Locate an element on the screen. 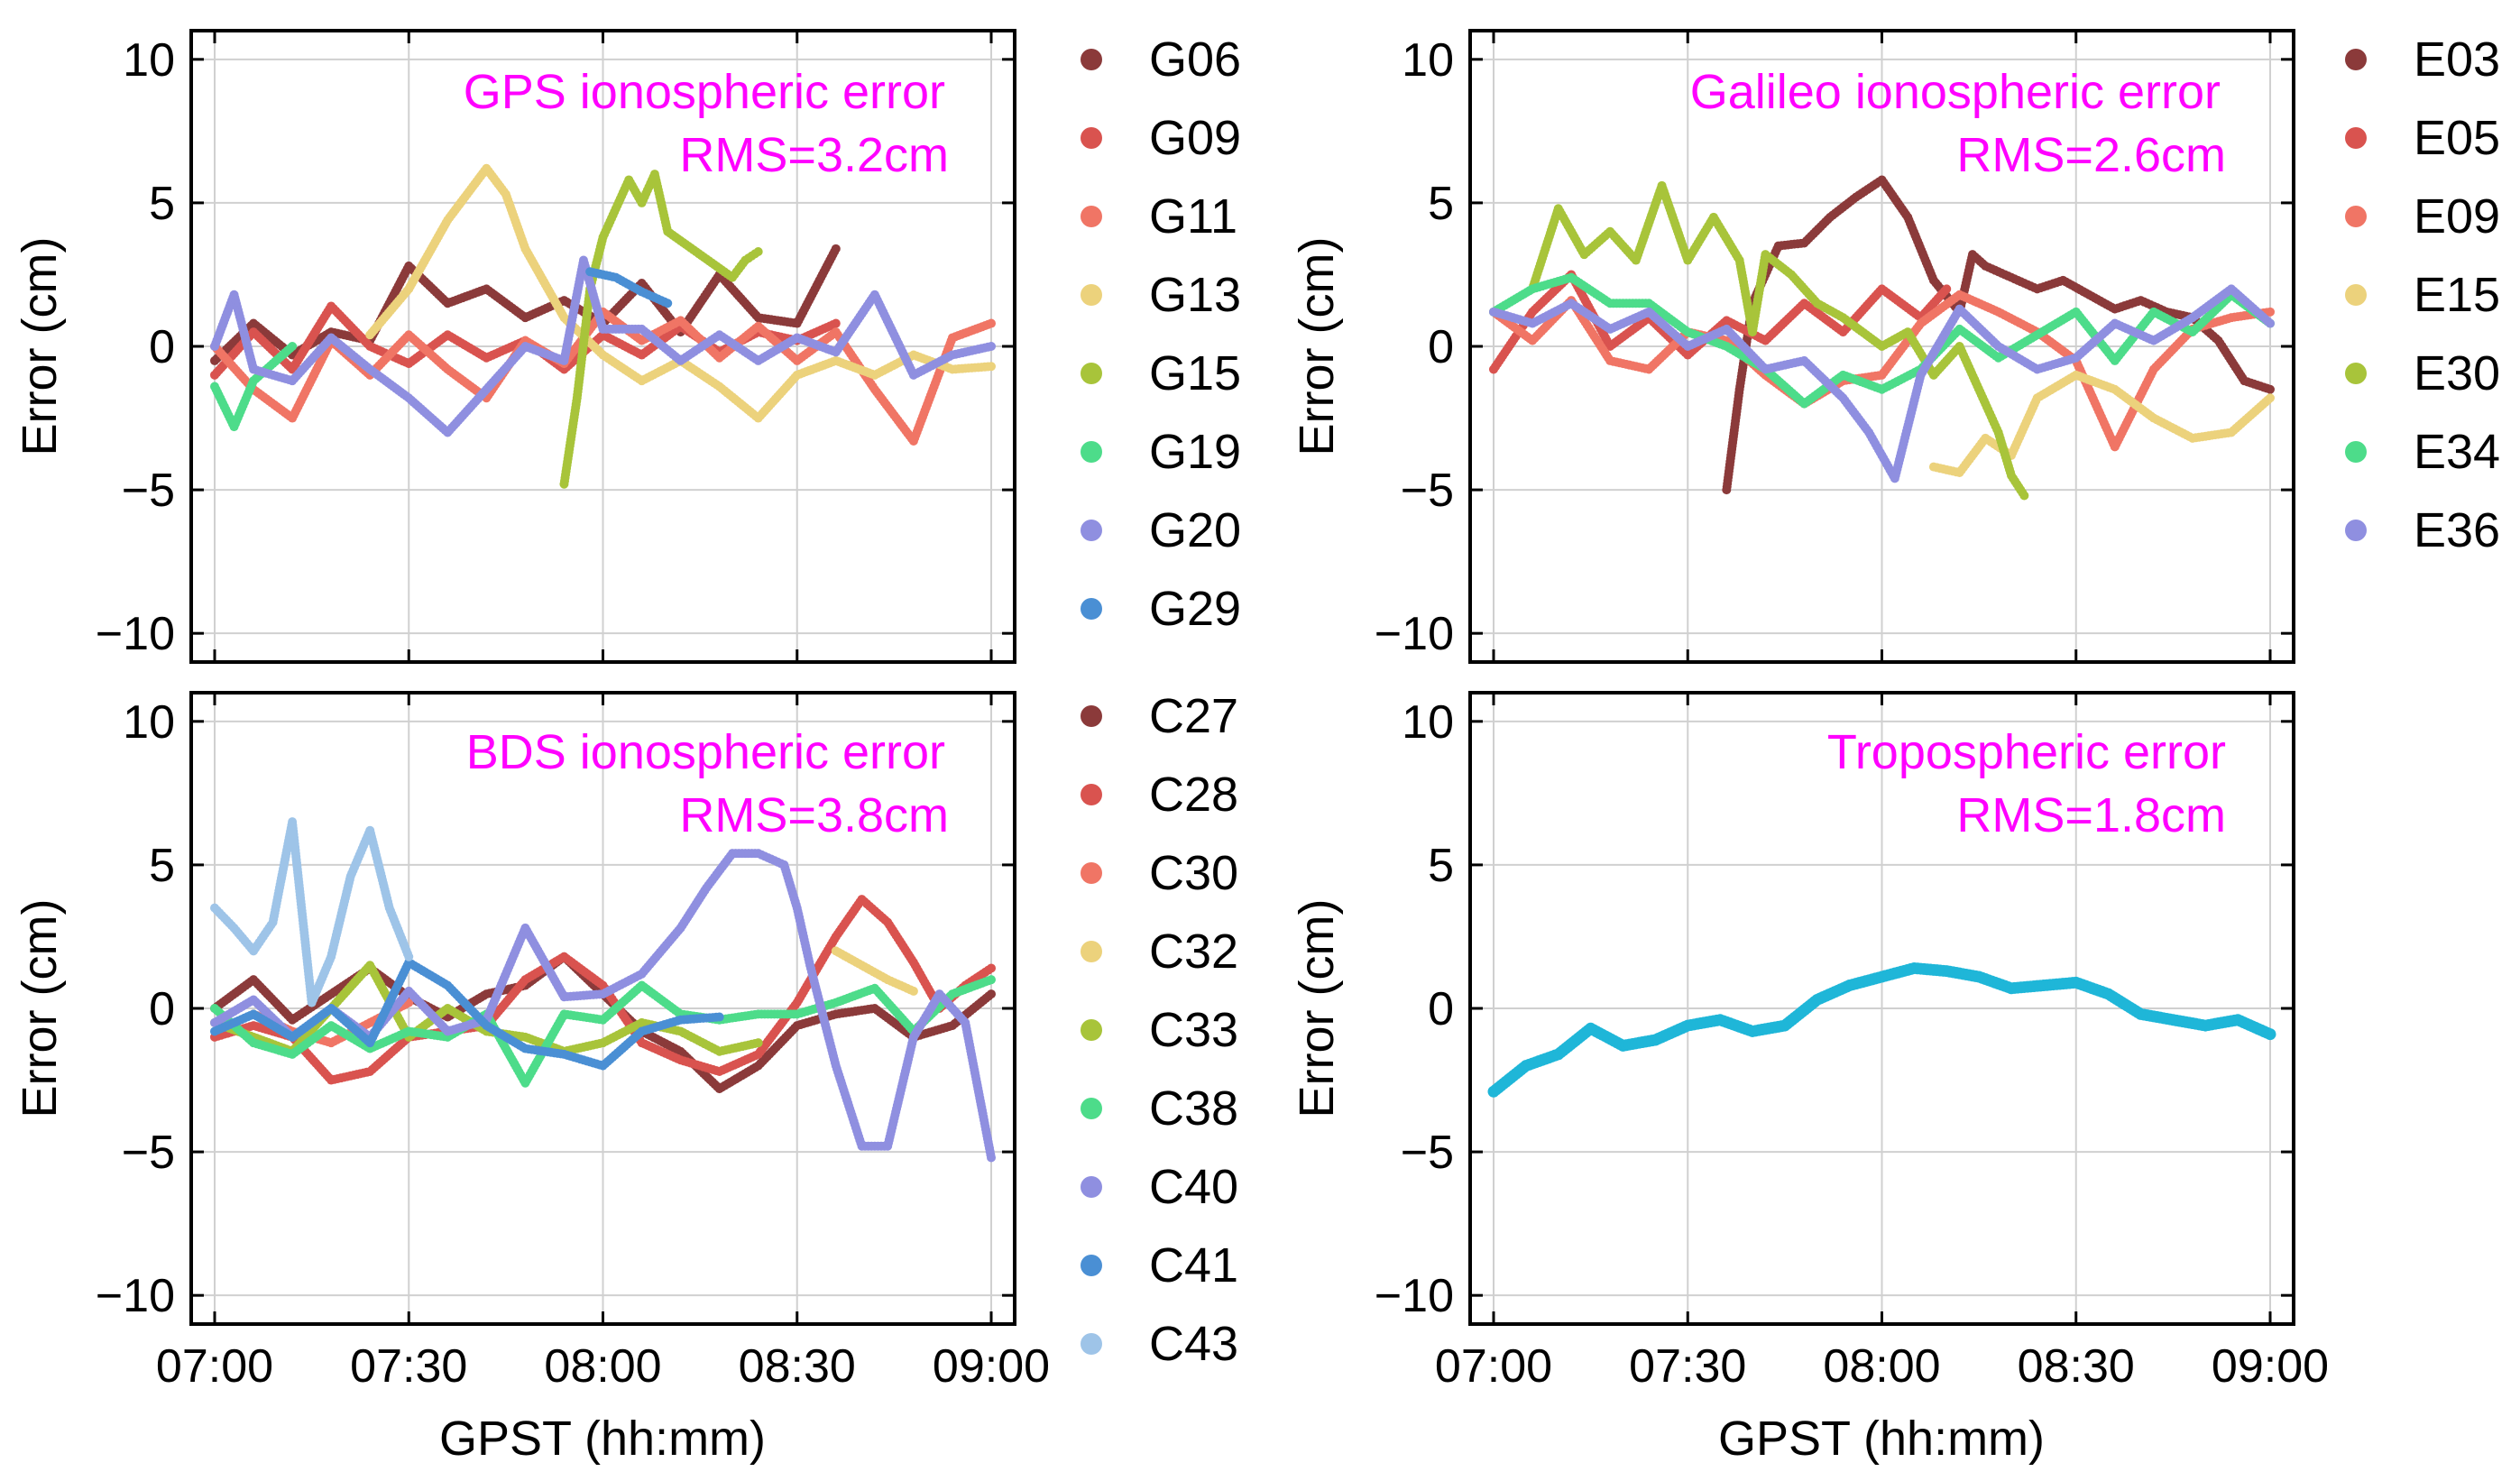 This screenshot has height=1481, width=2520. legend-item-E09: E09 is located at coordinates (2422, 217).